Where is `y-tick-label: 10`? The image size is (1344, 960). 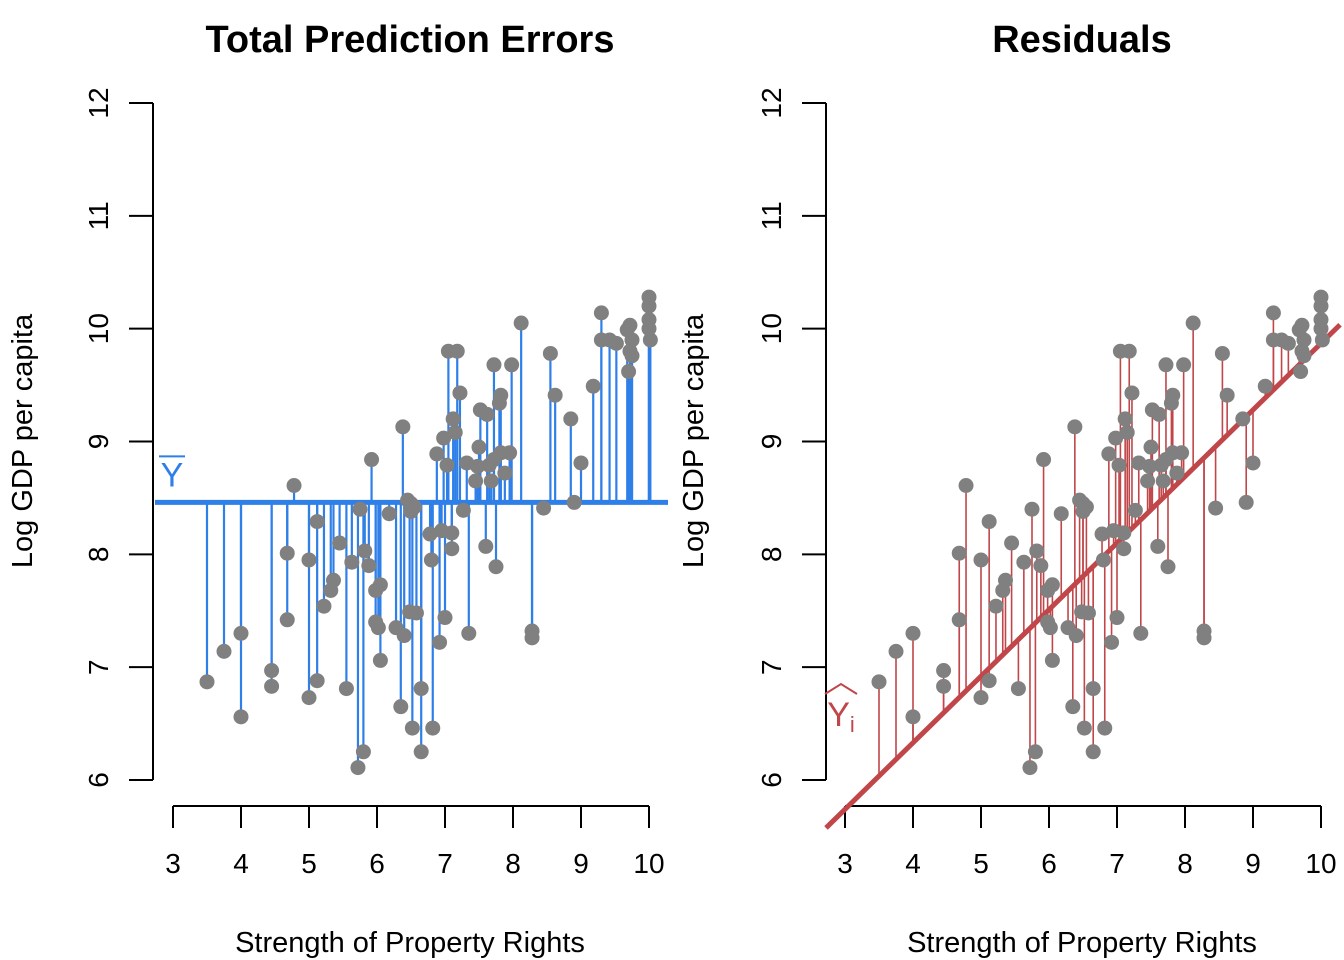
y-tick-label: 10 is located at coordinates (98, 328).